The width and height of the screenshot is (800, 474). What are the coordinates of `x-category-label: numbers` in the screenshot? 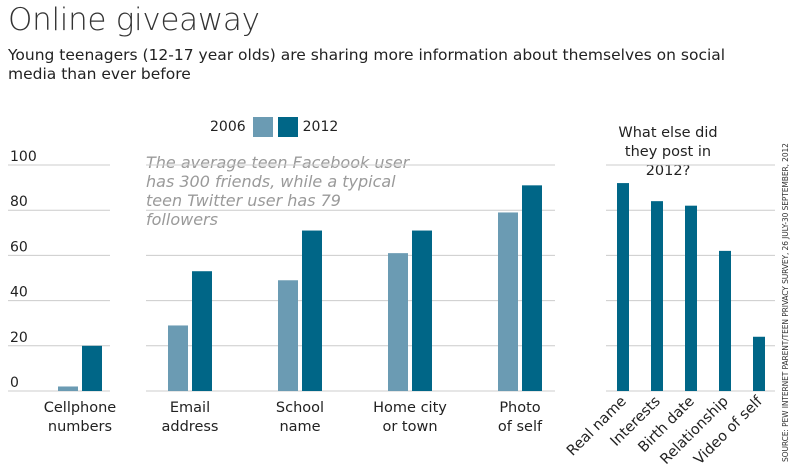 It's located at (80, 427).